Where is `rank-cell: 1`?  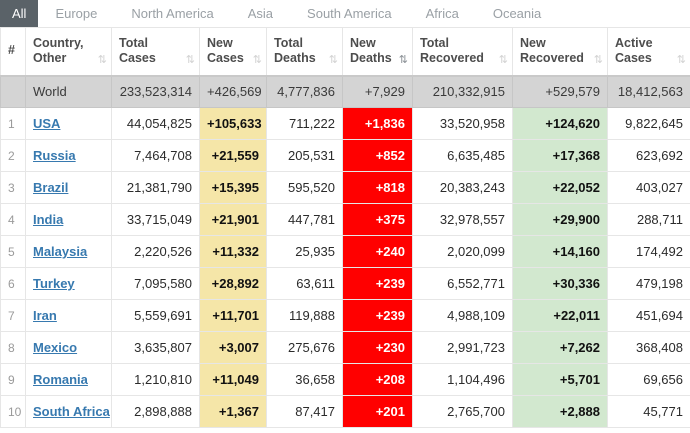
rank-cell: 1 is located at coordinates (13, 123).